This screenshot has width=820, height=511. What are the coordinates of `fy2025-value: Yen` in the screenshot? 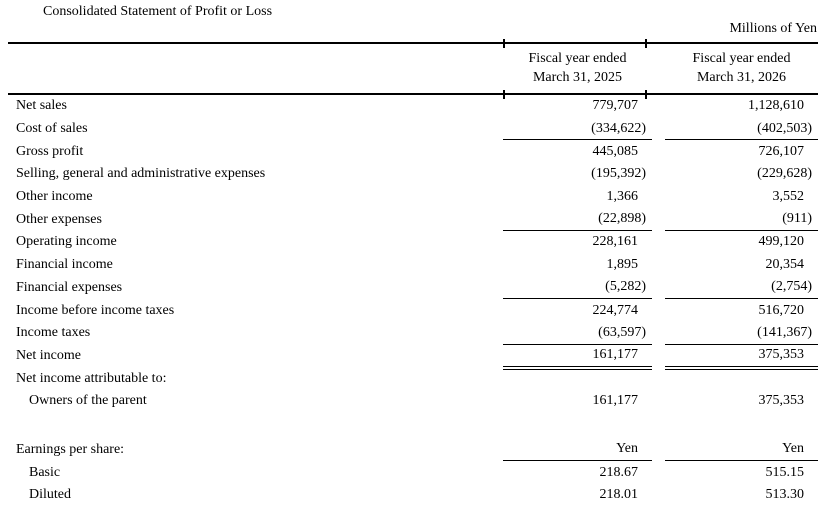 It's located at (577, 450).